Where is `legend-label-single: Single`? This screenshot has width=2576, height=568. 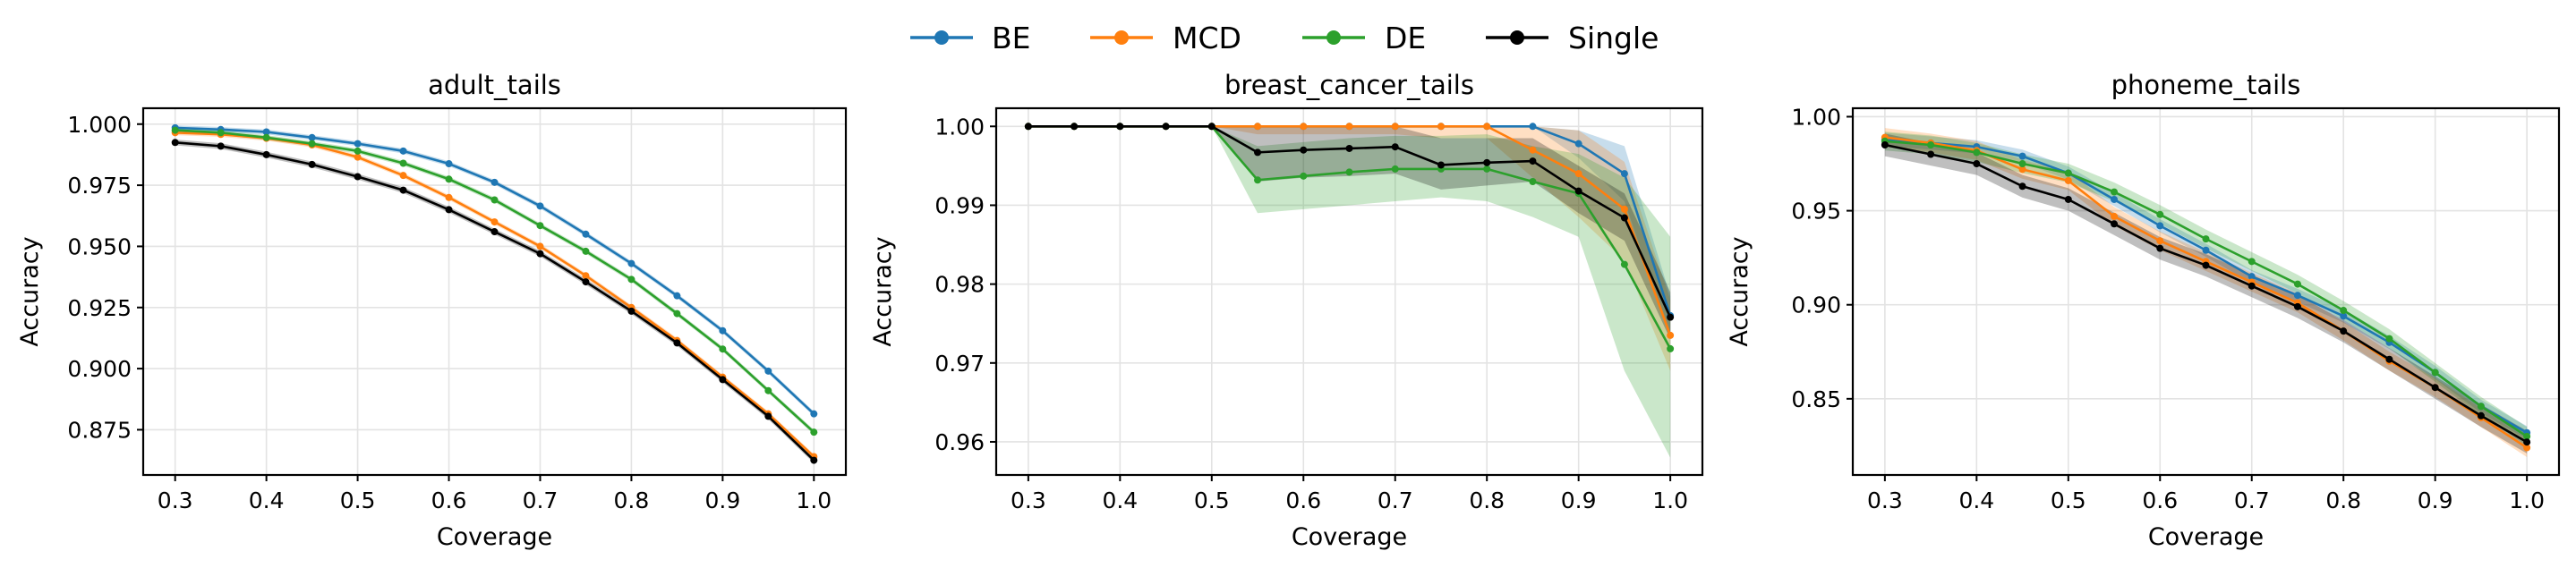 legend-label-single: Single is located at coordinates (1613, 38).